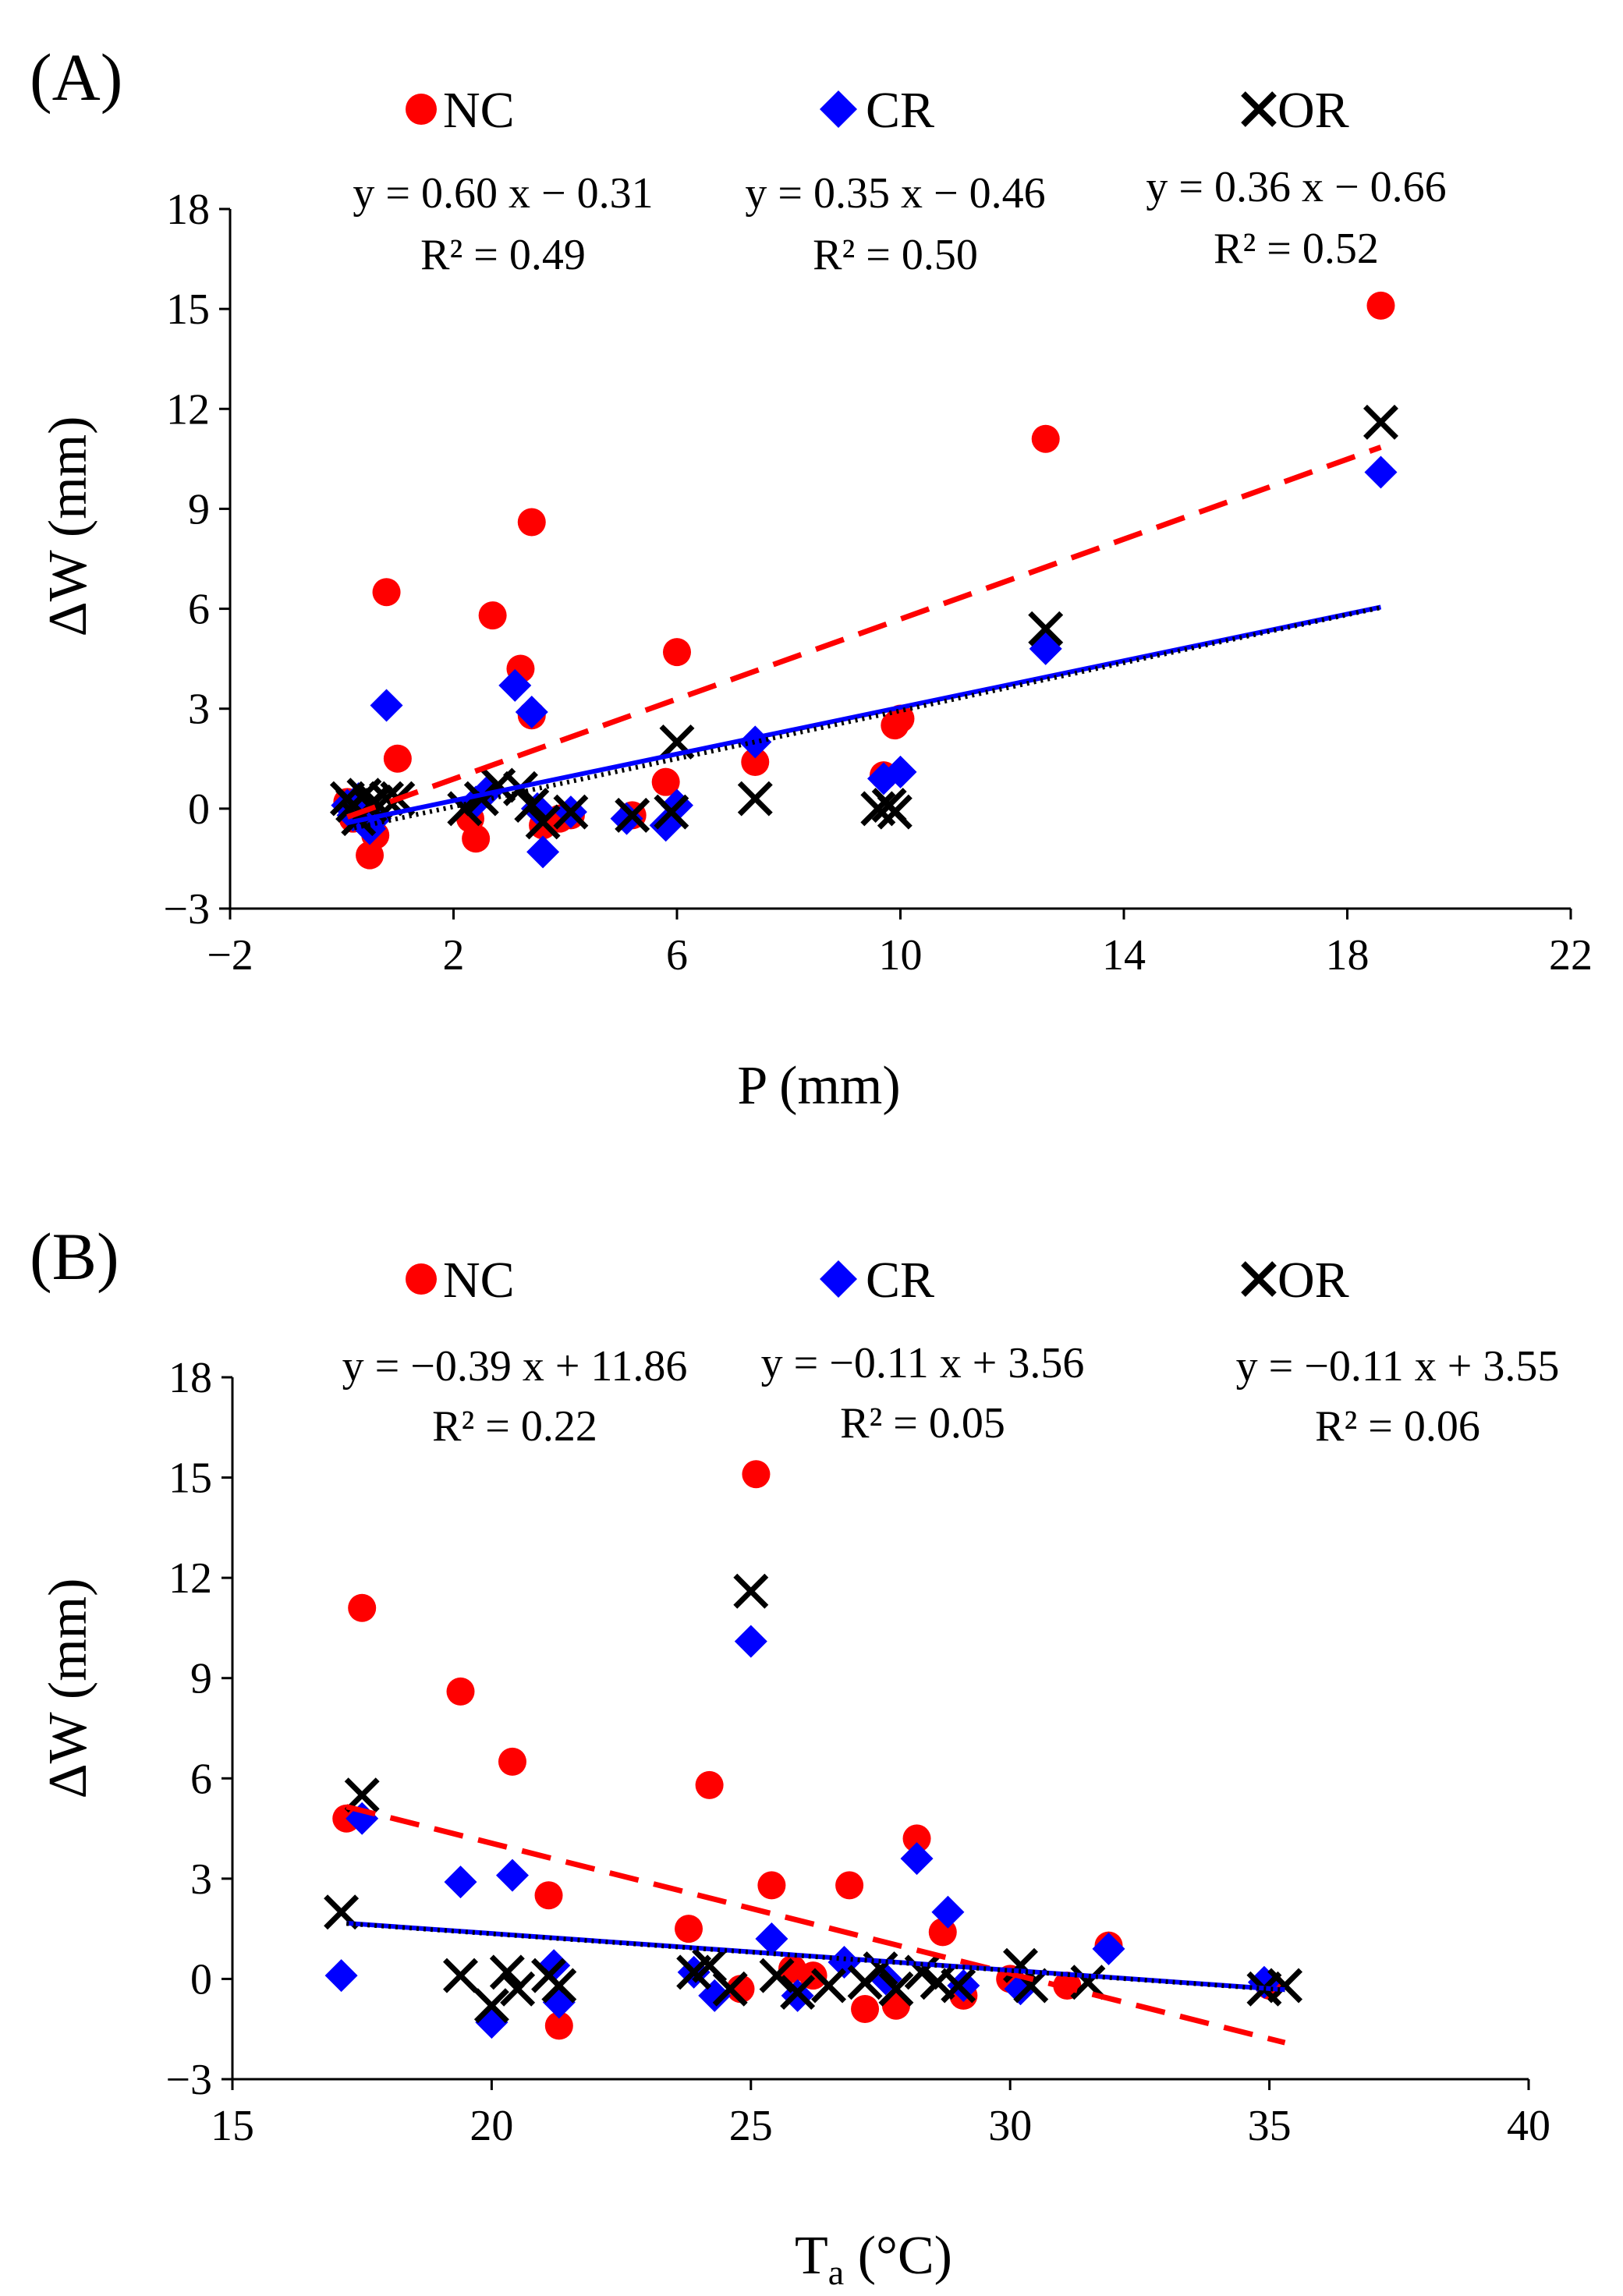  What do you see at coordinates (514, 1426) in the screenshot?
I see `r2-nc: R² = 0.22` at bounding box center [514, 1426].